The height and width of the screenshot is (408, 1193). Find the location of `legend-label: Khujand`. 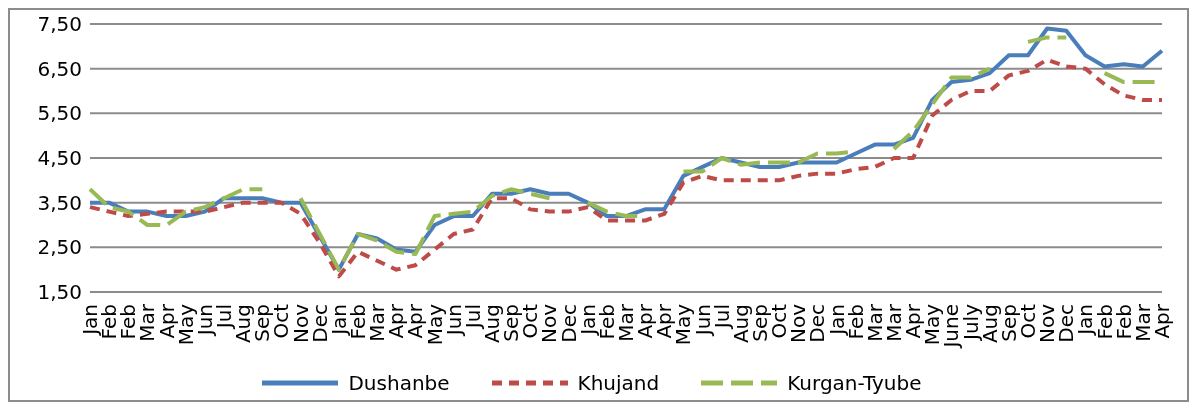

legend-label: Khujand is located at coordinates (618, 383).